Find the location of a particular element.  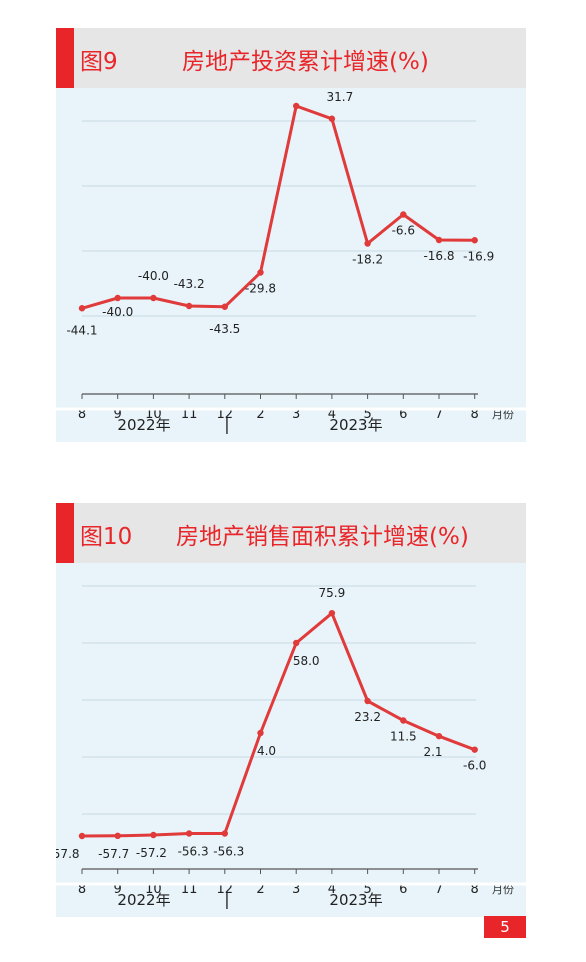

data-label: 23.2 is located at coordinates (367, 717).